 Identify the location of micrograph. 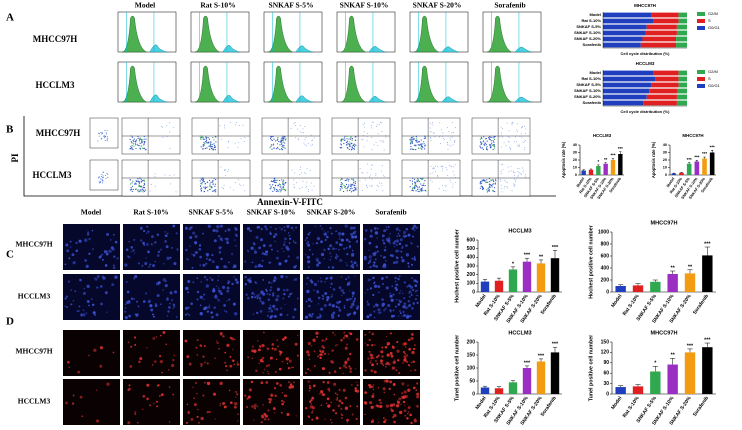
(271, 247).